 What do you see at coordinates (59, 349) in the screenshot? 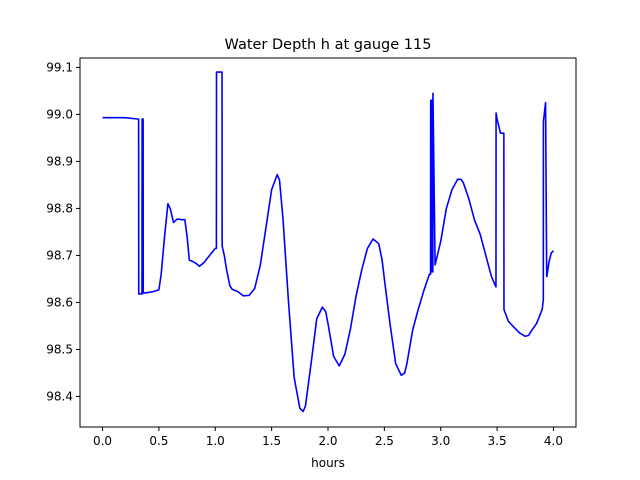
I see `y-tick-label: 98.5` at bounding box center [59, 349].